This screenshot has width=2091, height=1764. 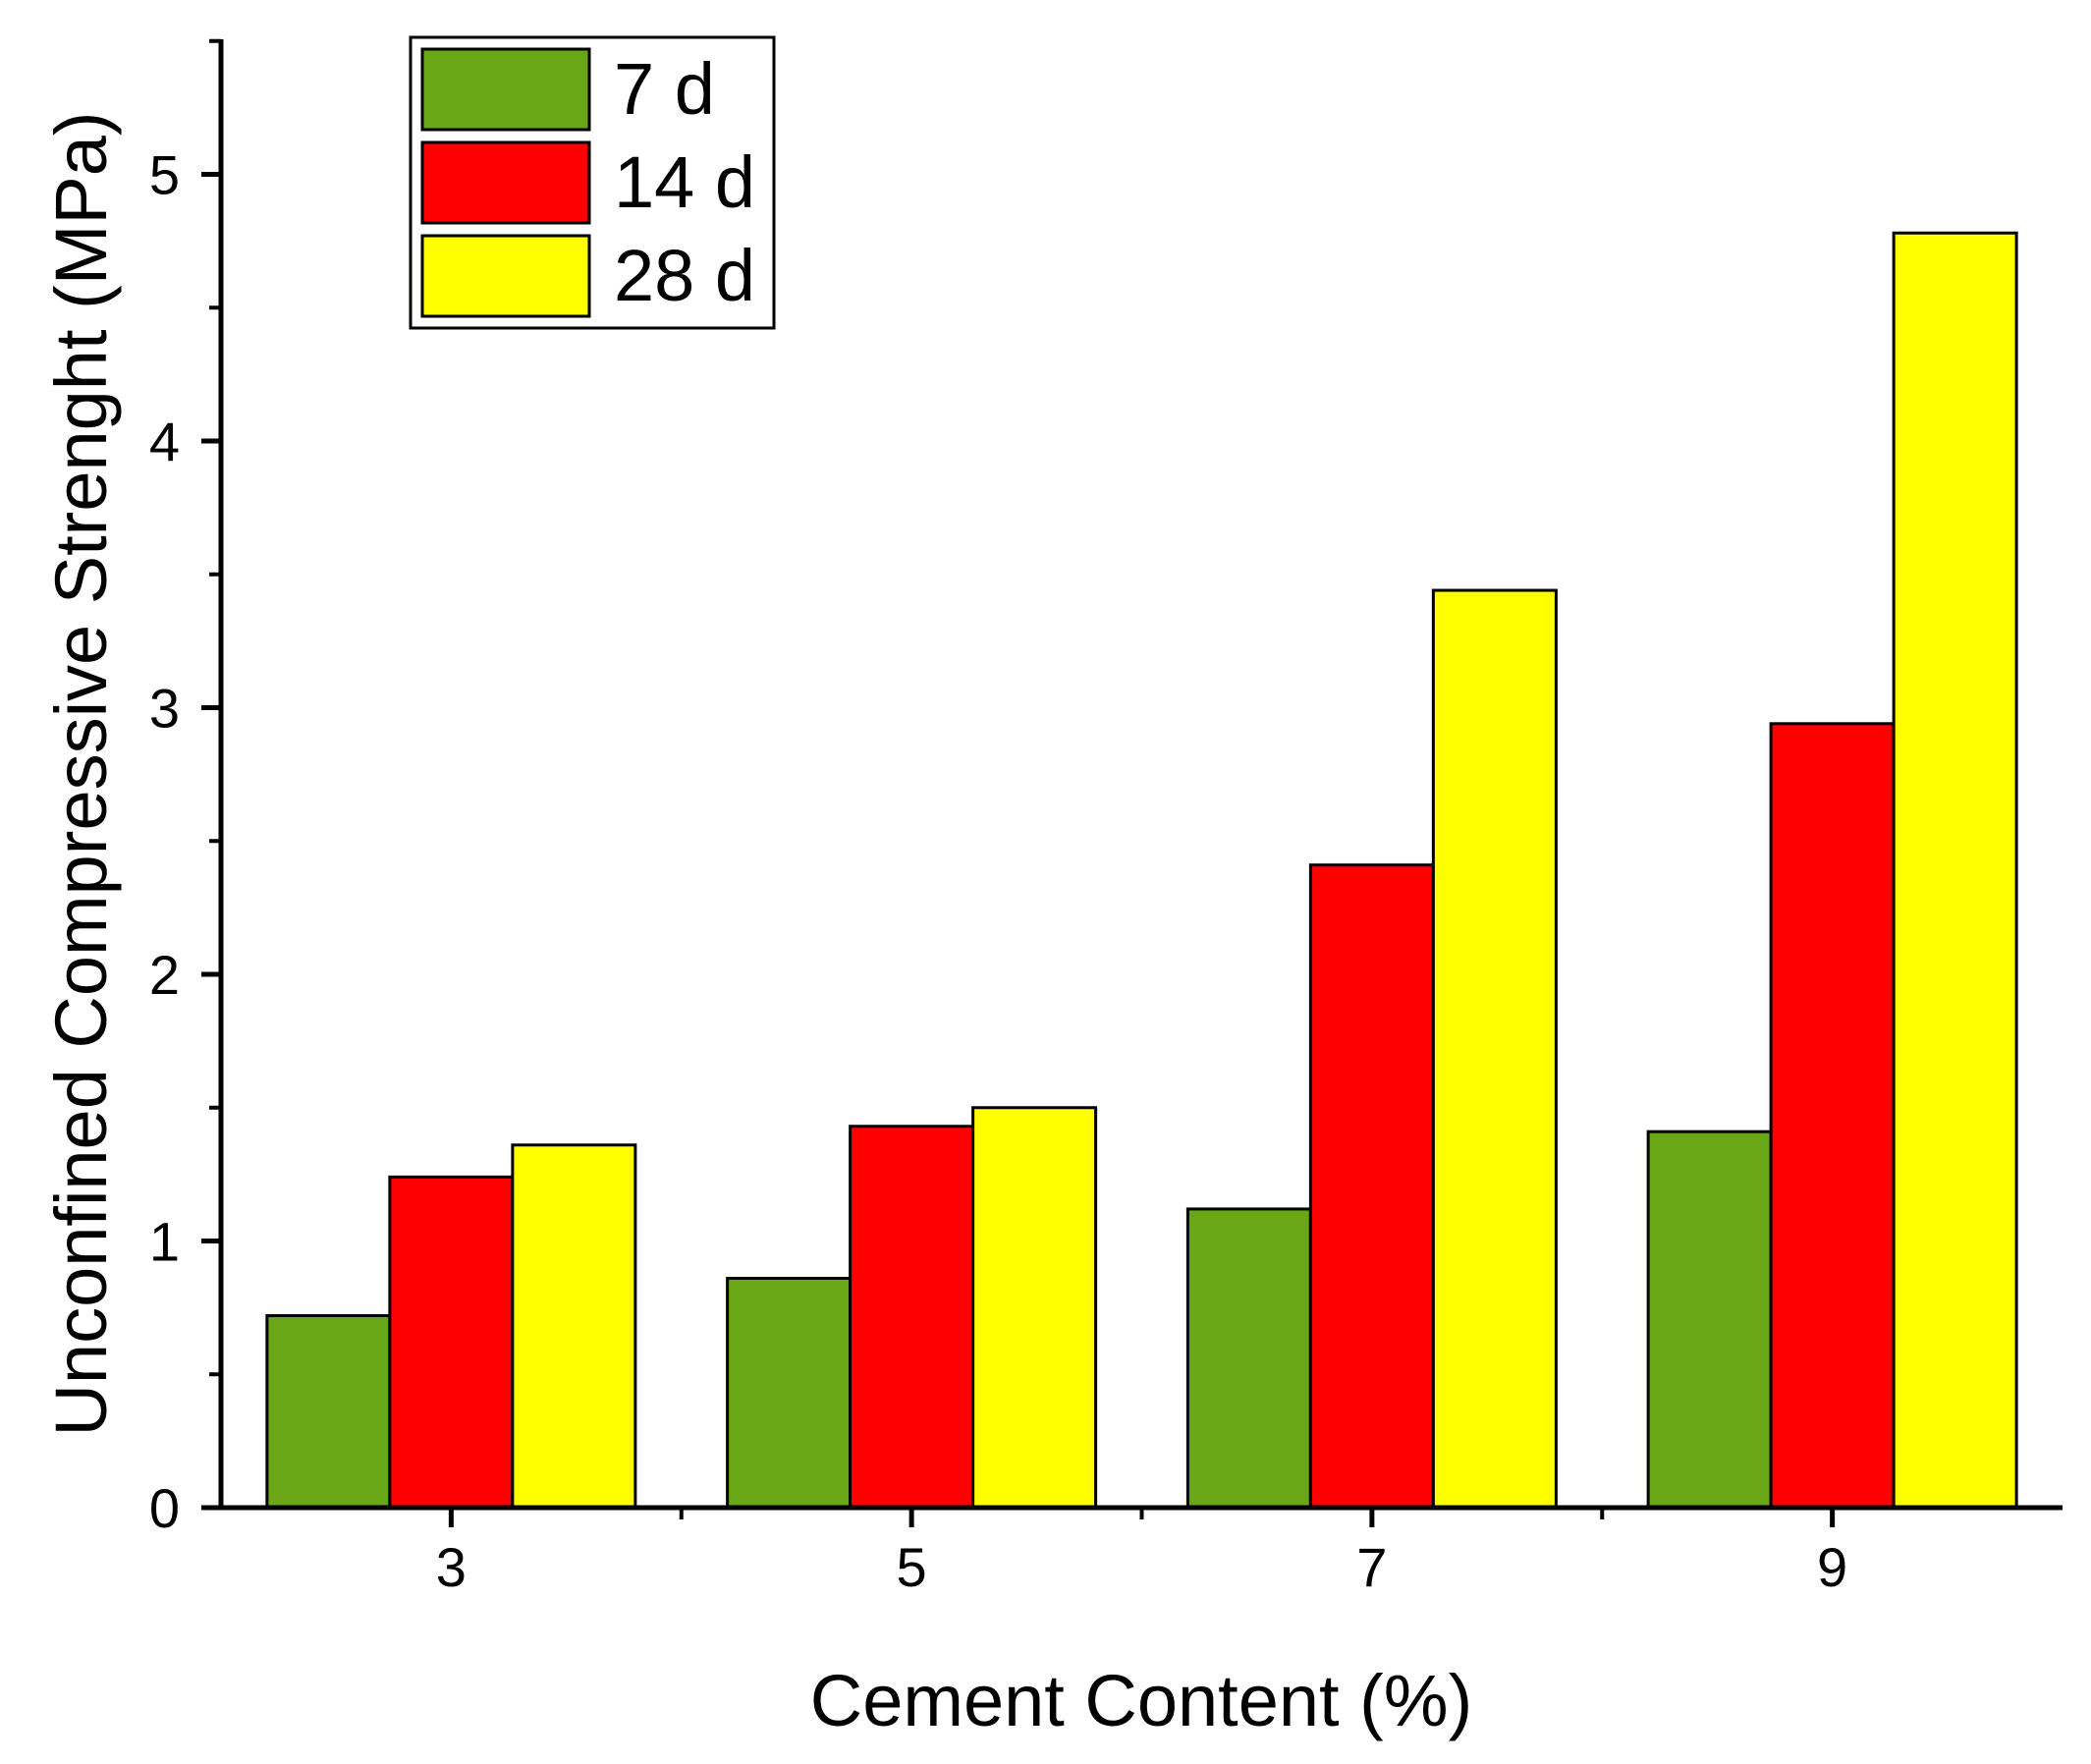 What do you see at coordinates (185, 788) in the screenshot?
I see `y-ticks-group: 0 1 2 3 4 5` at bounding box center [185, 788].